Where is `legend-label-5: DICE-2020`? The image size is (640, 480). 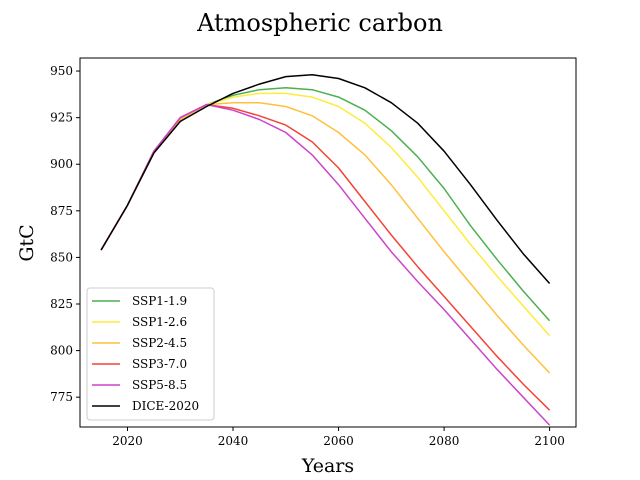
legend-label-5: DICE-2020 is located at coordinates (165, 406).